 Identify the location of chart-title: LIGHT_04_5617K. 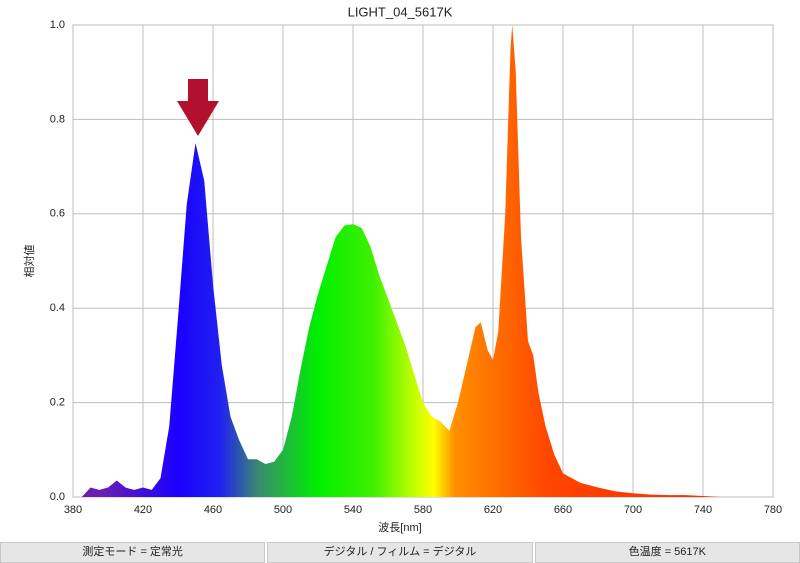
(400, 11).